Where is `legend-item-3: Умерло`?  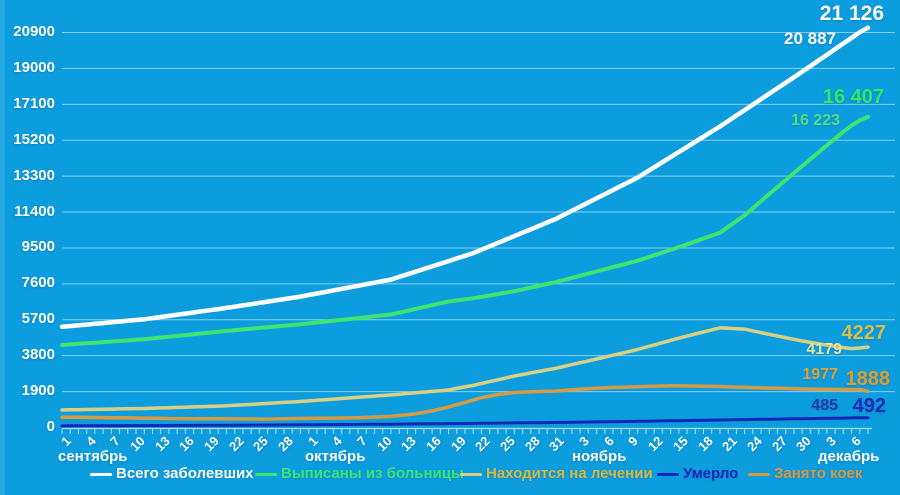
legend-item-3: Умерло is located at coordinates (697, 474).